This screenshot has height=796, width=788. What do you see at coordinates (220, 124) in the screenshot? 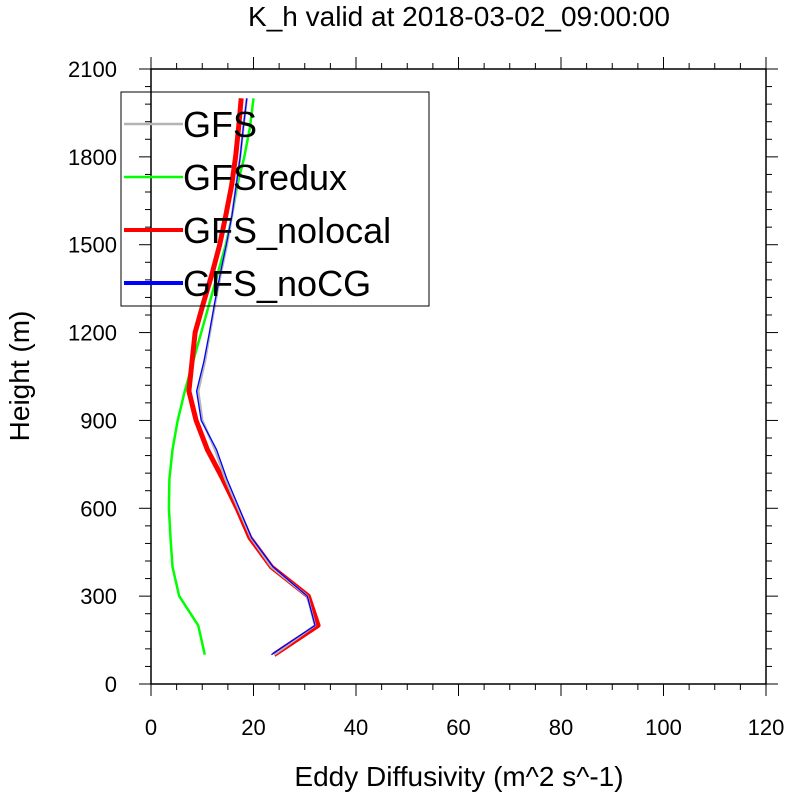
I see `legend-label-gfs: GFS` at bounding box center [220, 124].